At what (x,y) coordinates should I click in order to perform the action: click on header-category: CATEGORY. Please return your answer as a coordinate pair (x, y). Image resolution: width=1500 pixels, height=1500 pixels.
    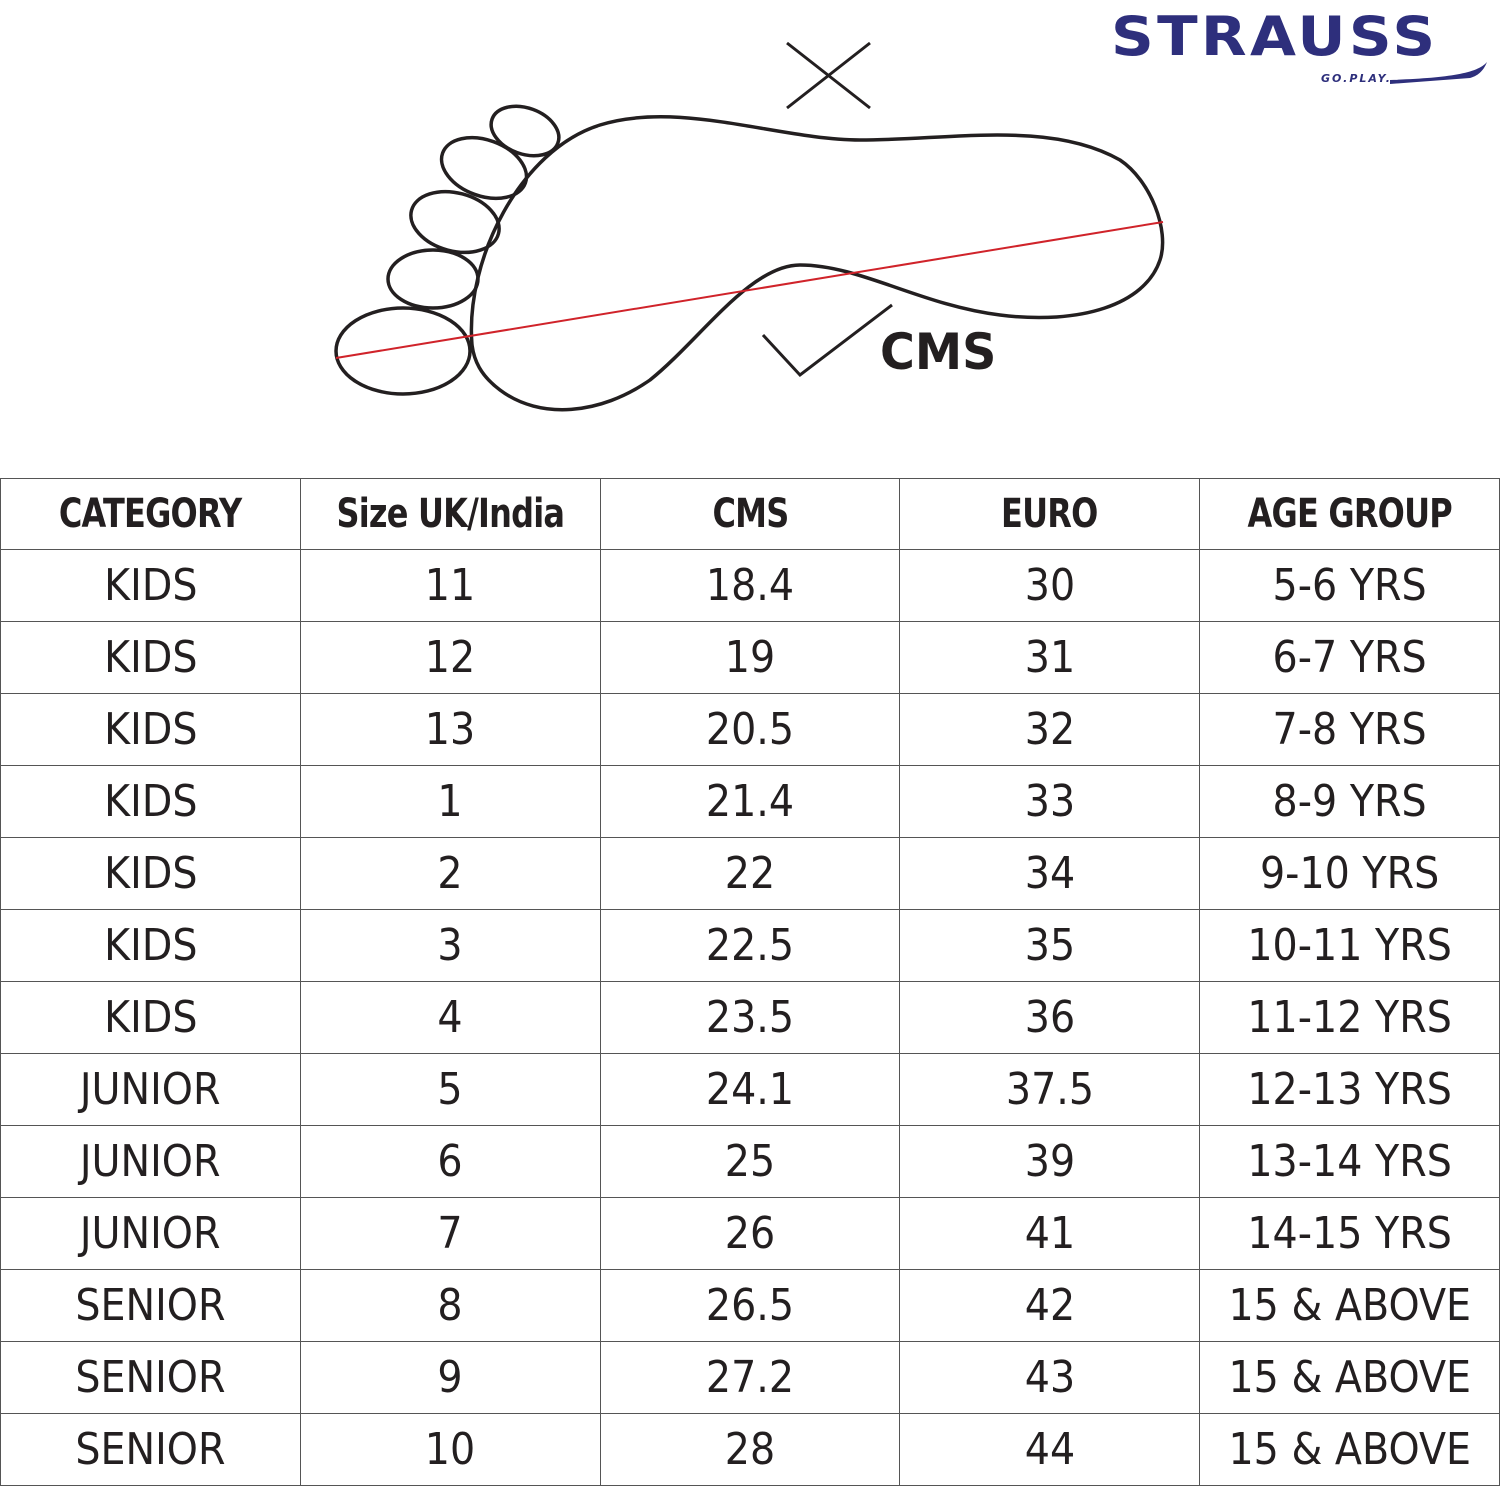
    Looking at the image, I should click on (150, 514).